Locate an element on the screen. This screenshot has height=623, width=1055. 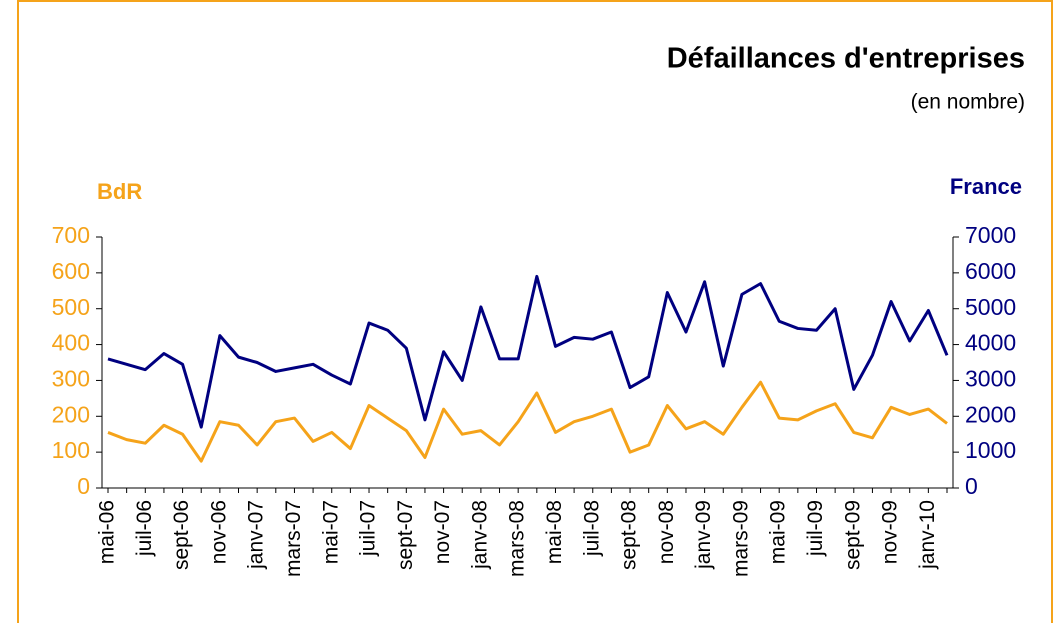
x-tick-label: juil-06 is located at coordinates (144, 528).